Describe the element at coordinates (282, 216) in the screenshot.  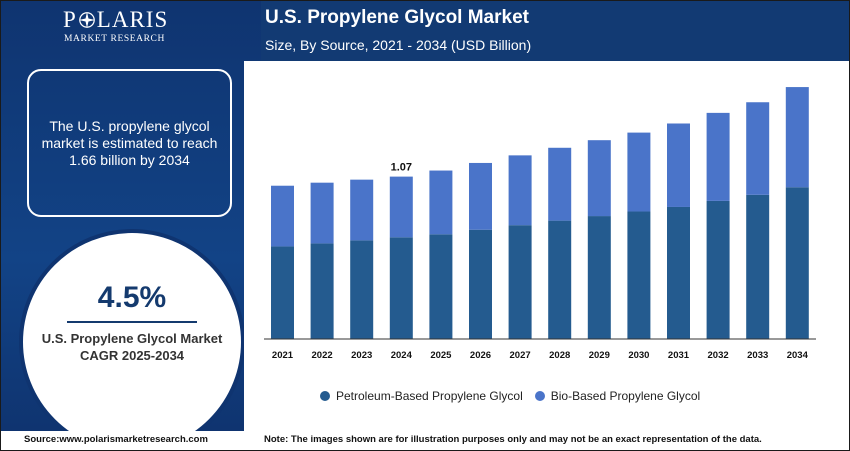
I see `bar-bio-2021` at that location.